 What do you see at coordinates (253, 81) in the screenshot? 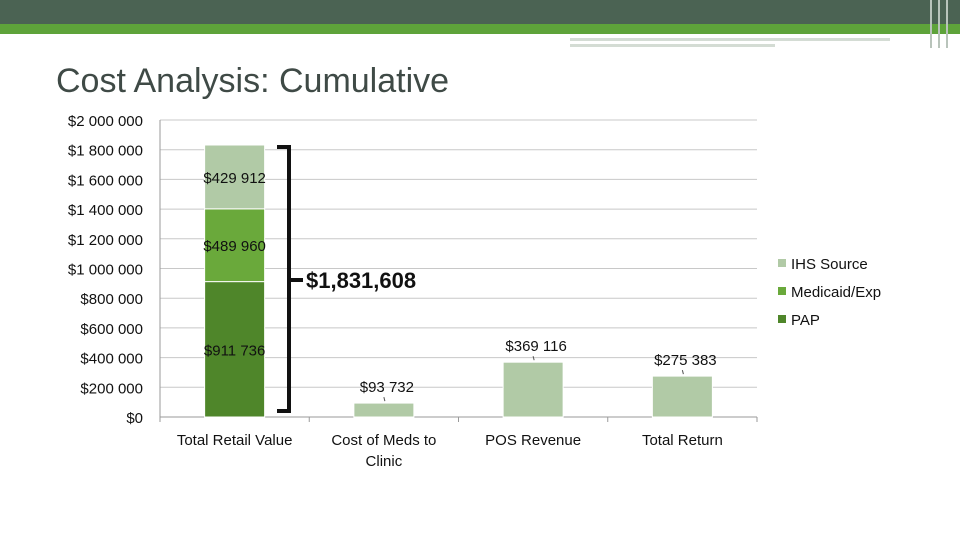
I see `slide-title: Cost Analysis: Cumulative` at bounding box center [253, 81].